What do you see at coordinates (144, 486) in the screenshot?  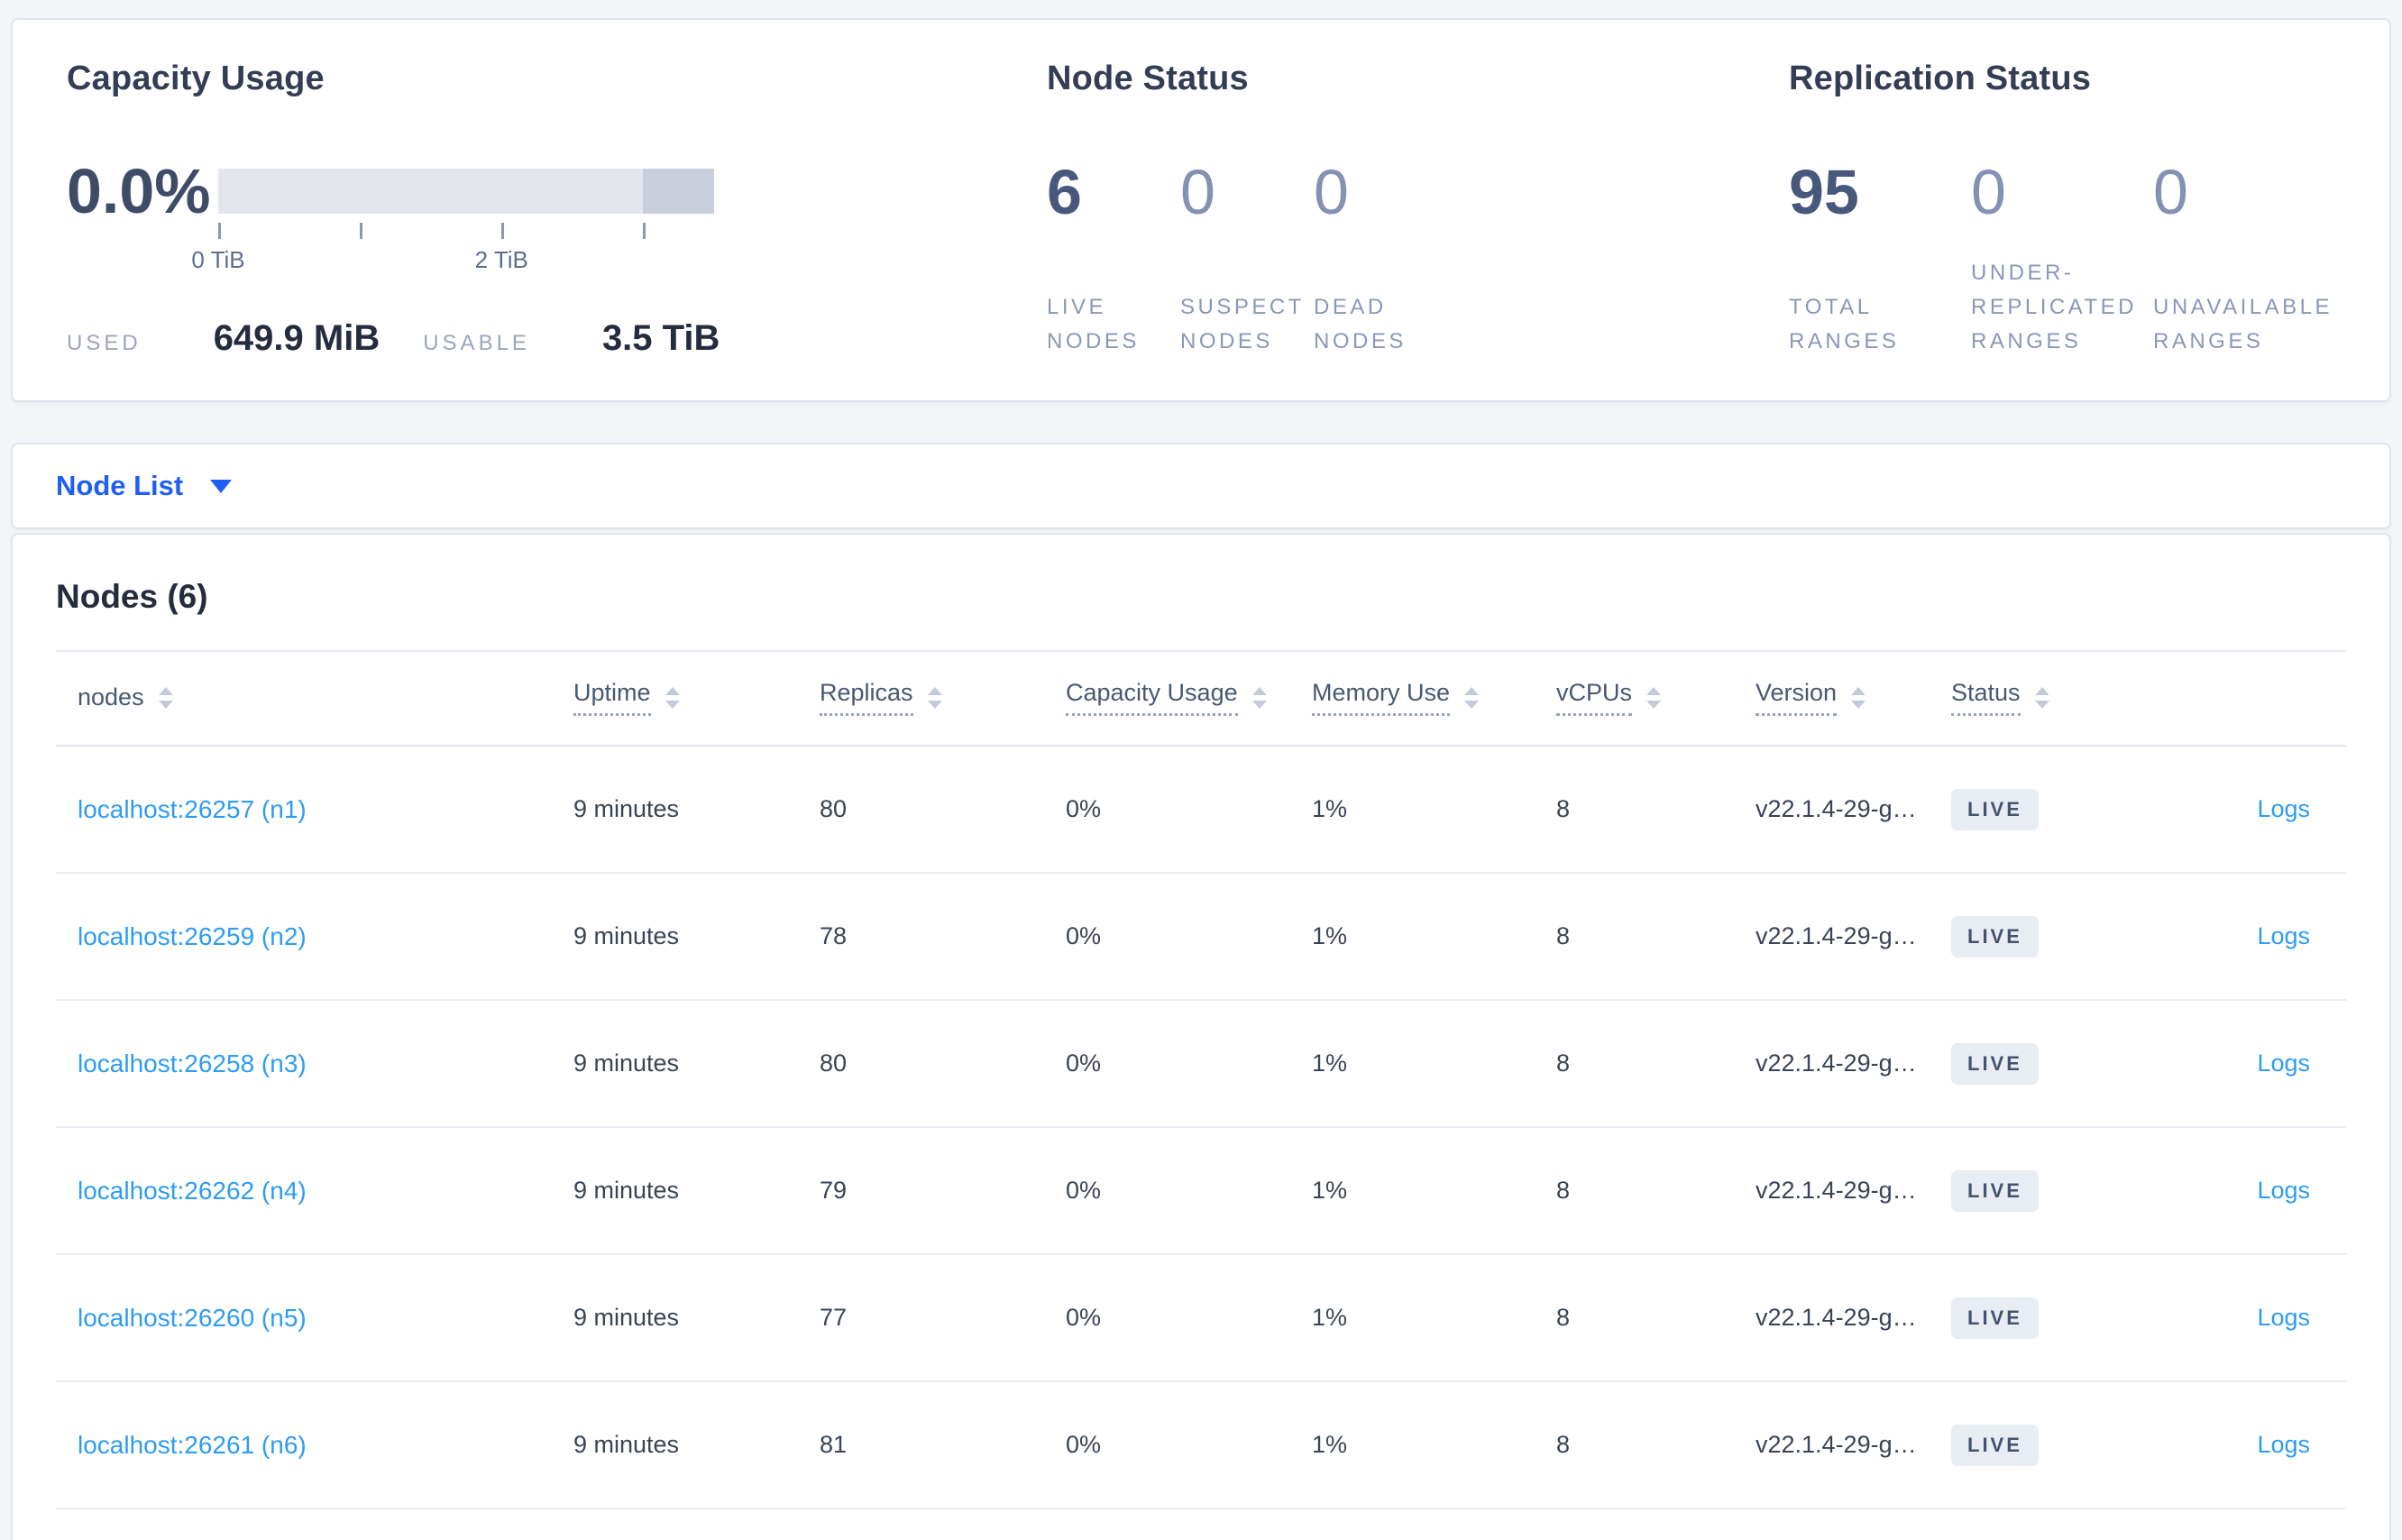 I see `view-selector-dropdown: Node List` at bounding box center [144, 486].